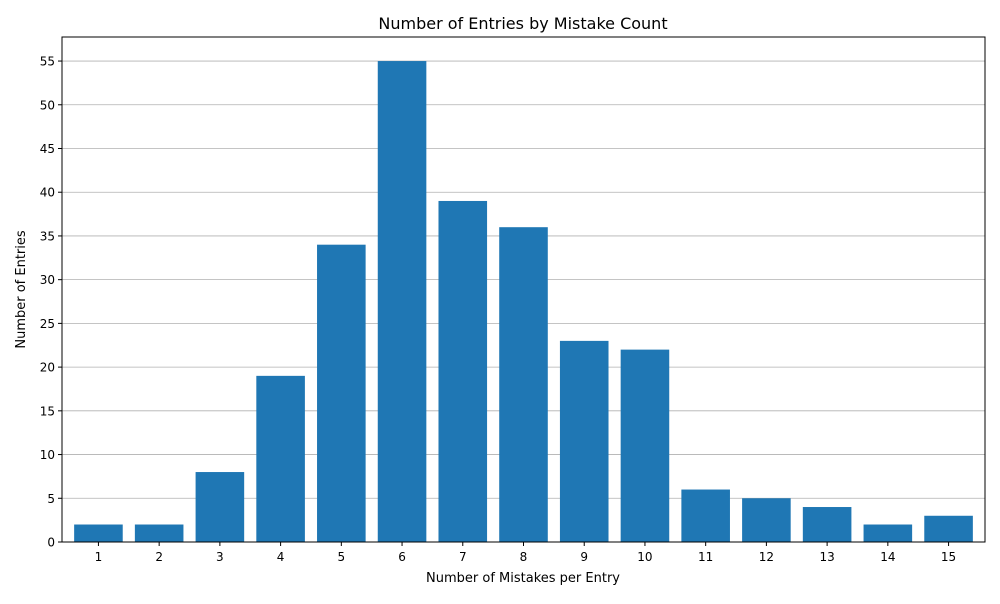 The width and height of the screenshot is (1000, 604). What do you see at coordinates (21, 289) in the screenshot?
I see `y-axis-label: Number of Entries` at bounding box center [21, 289].